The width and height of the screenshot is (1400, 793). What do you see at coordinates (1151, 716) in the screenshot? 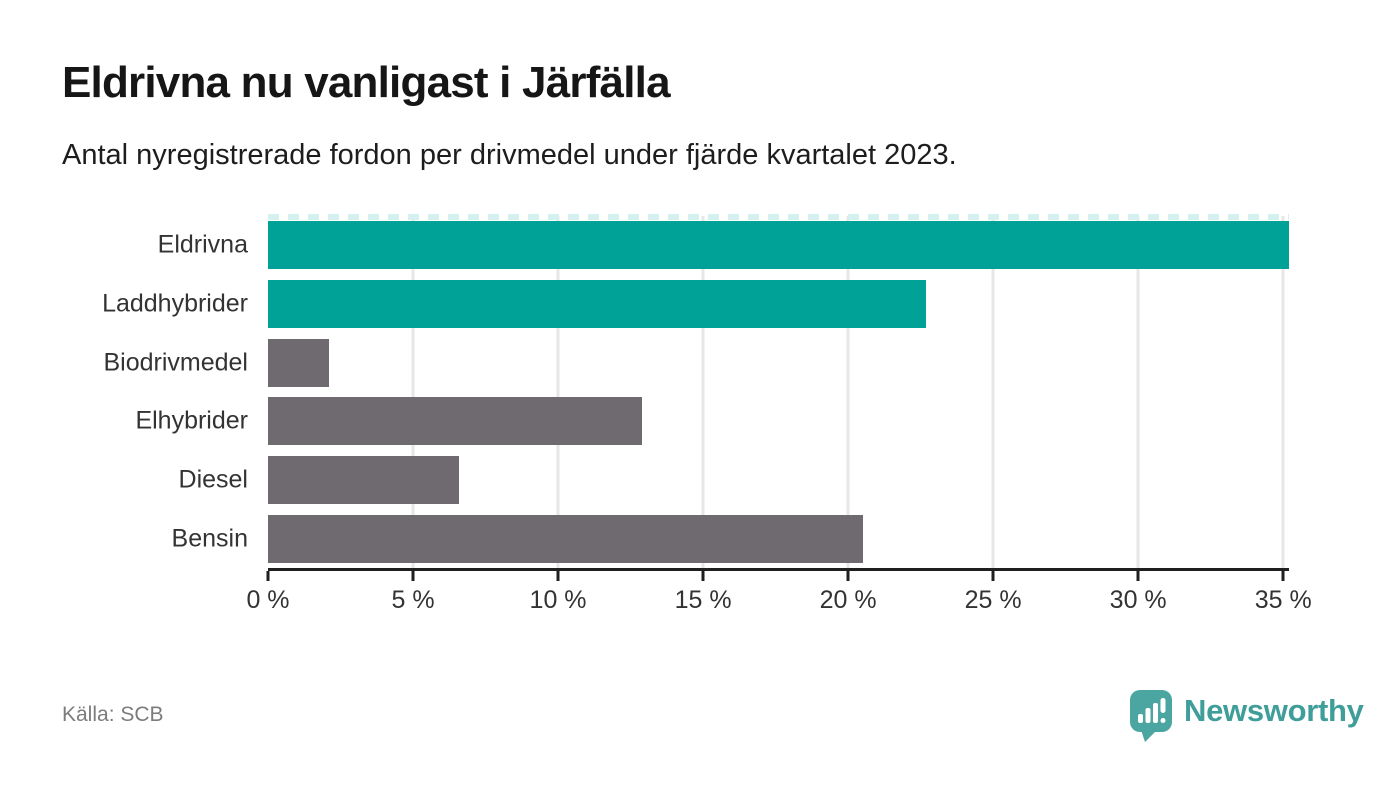
I see `newsworthy-icon` at bounding box center [1151, 716].